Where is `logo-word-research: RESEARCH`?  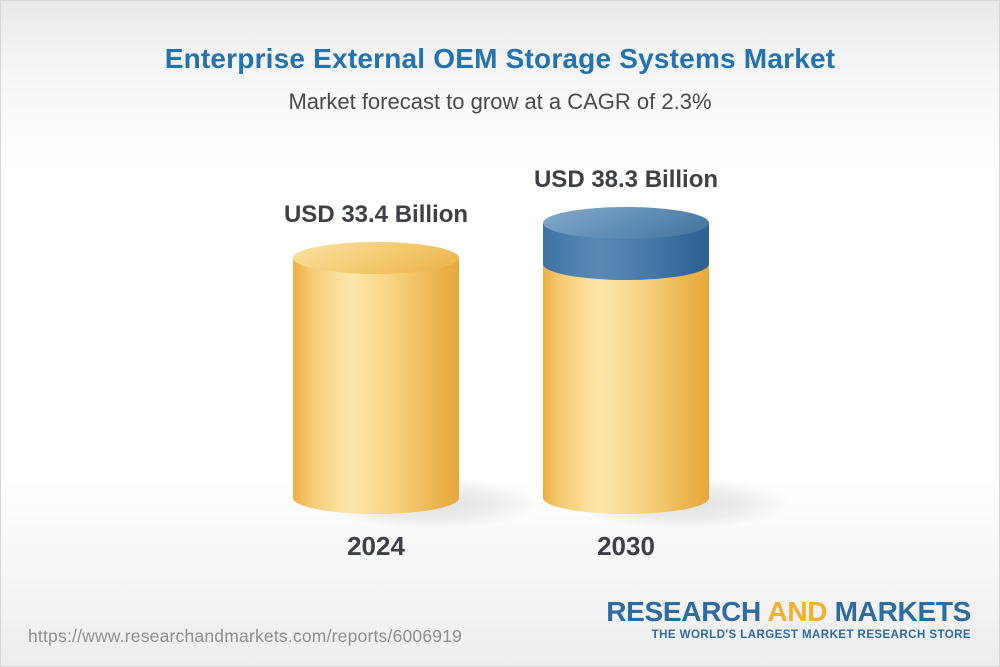
logo-word-research: RESEARCH is located at coordinates (683, 611).